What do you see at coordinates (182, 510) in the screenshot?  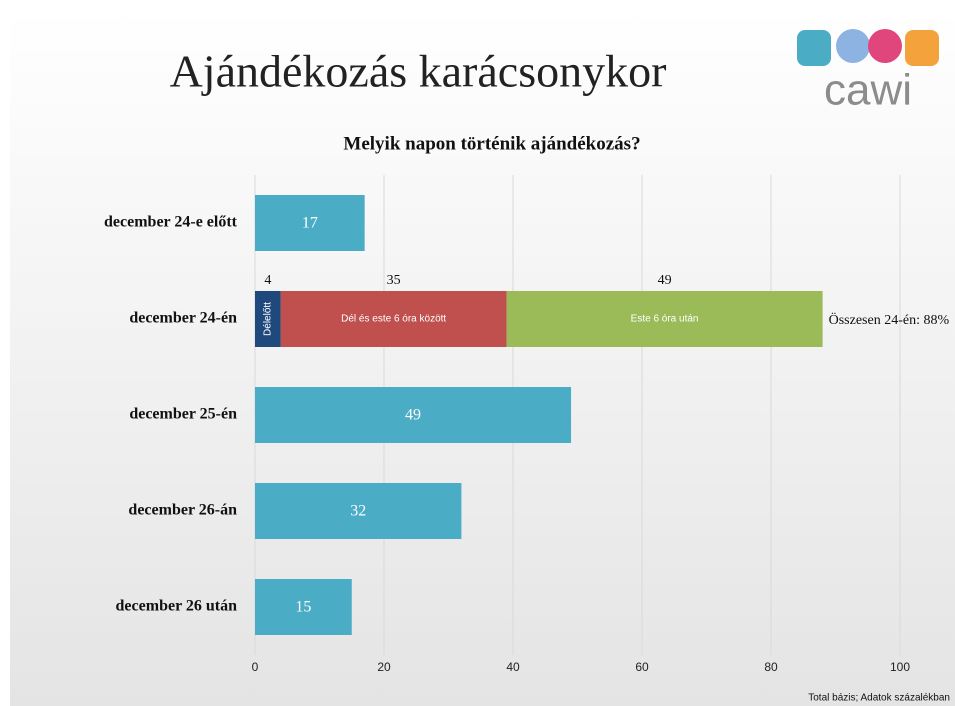 I see `y-tick-label: december 26-án` at bounding box center [182, 510].